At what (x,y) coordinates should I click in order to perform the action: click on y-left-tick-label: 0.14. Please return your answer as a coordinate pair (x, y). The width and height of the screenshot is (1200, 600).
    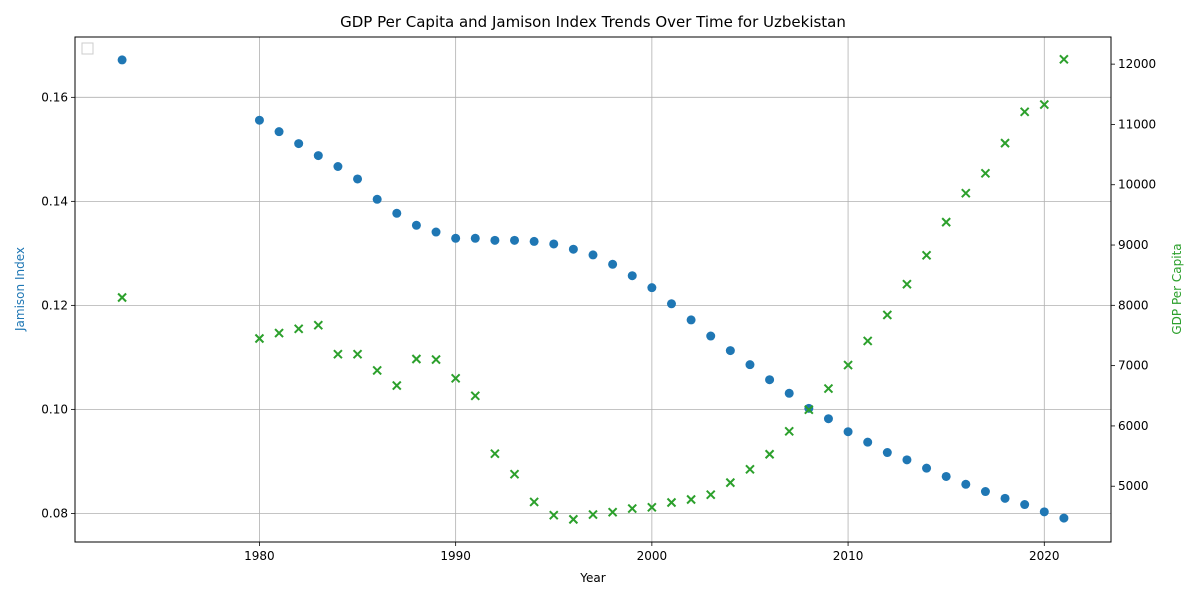
    Looking at the image, I should click on (54, 201).